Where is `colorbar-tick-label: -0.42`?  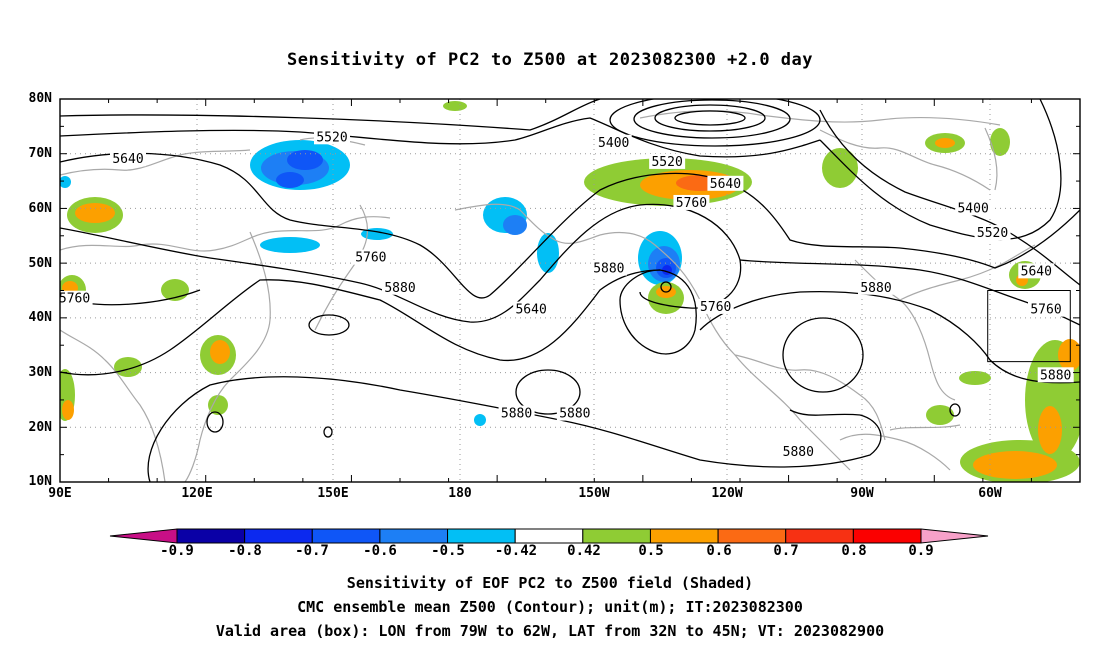 colorbar-tick-label: -0.42 is located at coordinates (516, 551).